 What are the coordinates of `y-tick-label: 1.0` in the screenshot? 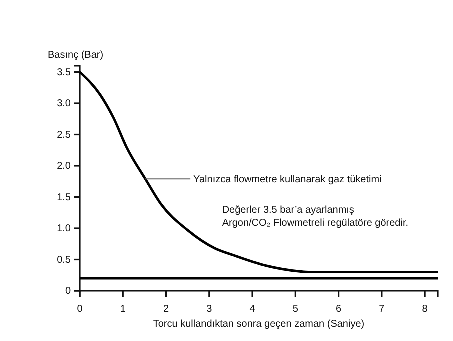 It's located at (64, 229).